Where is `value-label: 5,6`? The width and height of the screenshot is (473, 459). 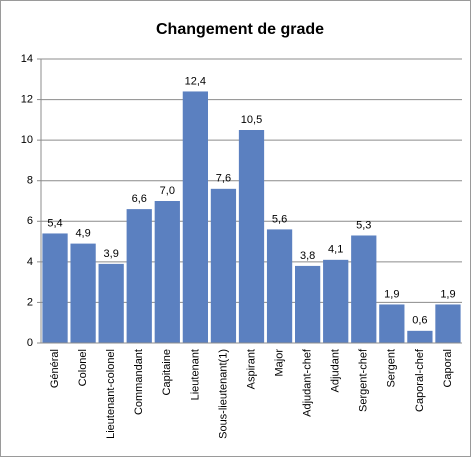 value-label: 5,6 is located at coordinates (279, 219).